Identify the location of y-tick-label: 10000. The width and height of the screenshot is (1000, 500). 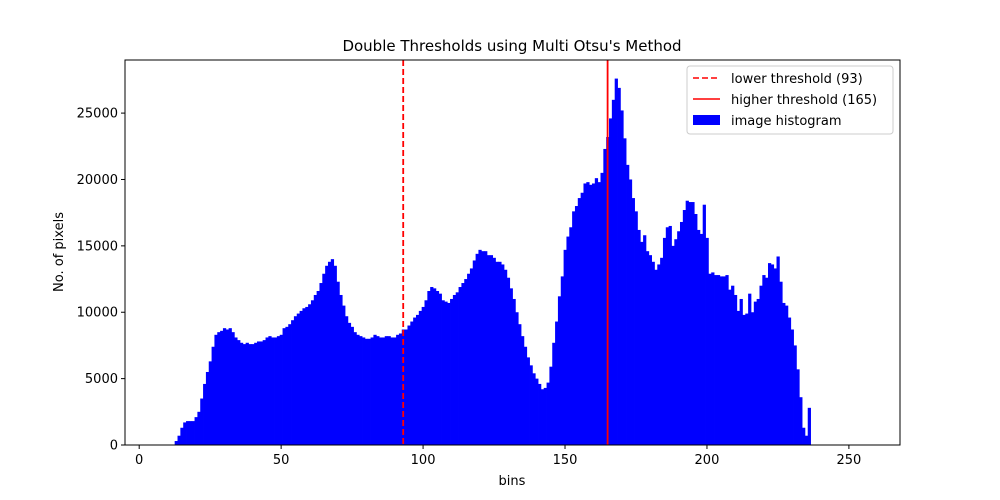
(97, 313).